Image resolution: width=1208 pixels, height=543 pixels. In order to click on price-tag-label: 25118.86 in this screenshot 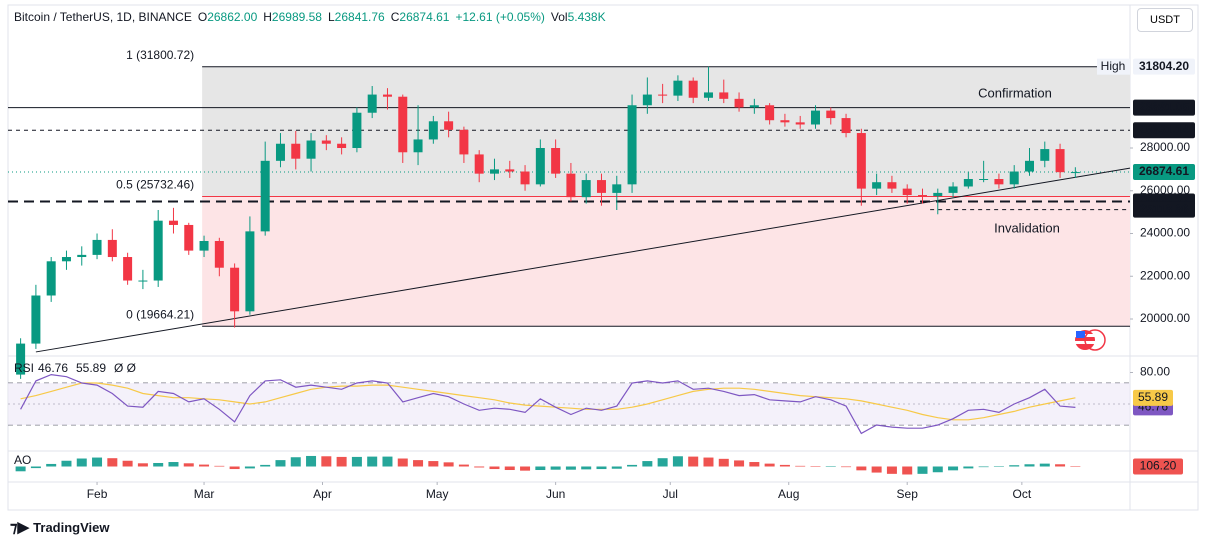, I will do `click(1164, 209)`.